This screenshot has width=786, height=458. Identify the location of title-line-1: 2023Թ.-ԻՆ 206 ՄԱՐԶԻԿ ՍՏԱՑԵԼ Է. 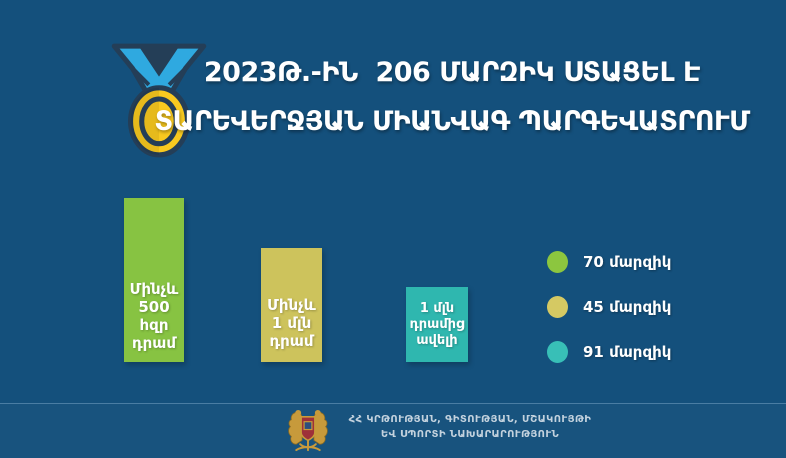
(452, 72).